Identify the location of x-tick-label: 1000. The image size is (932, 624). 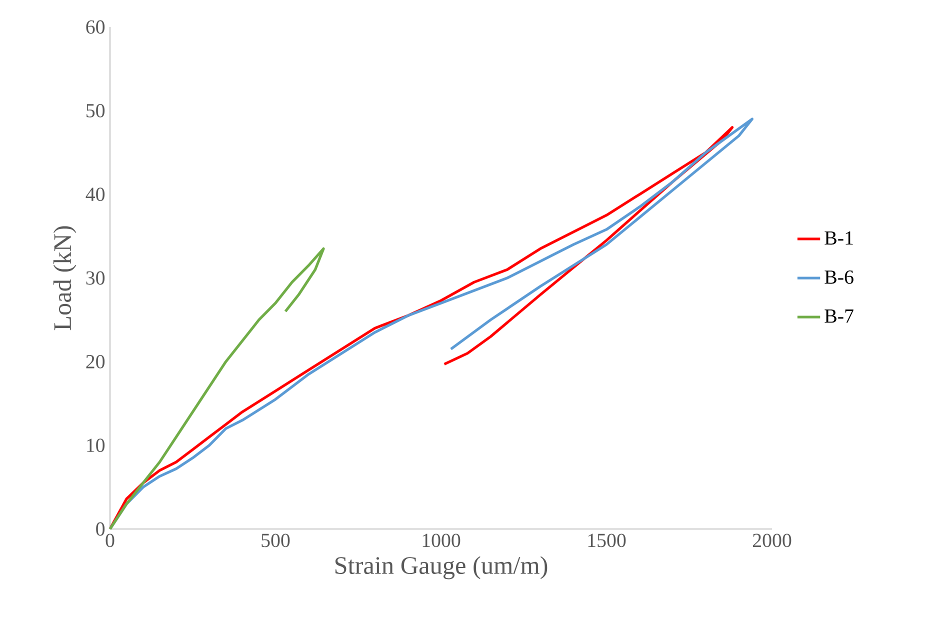
(441, 541).